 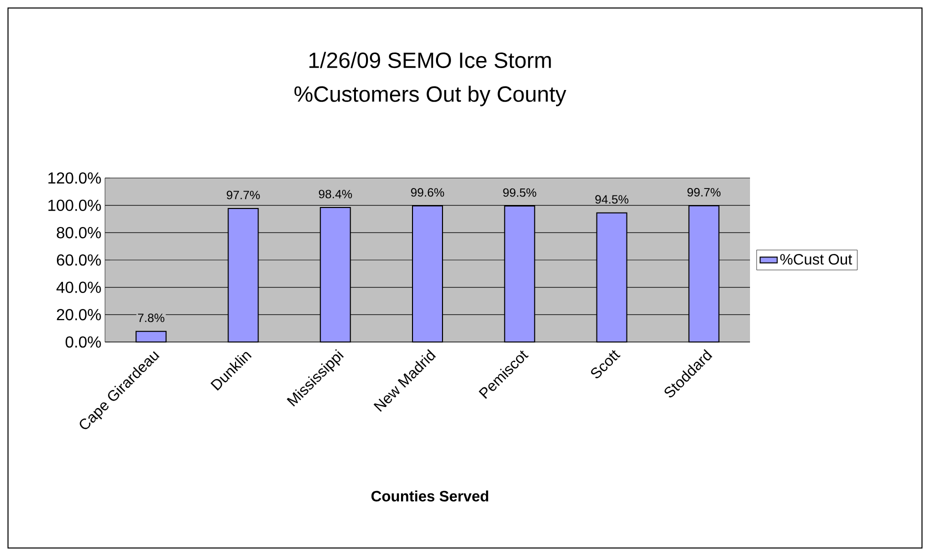 I want to click on data-label: 98.4%, so click(x=335, y=194).